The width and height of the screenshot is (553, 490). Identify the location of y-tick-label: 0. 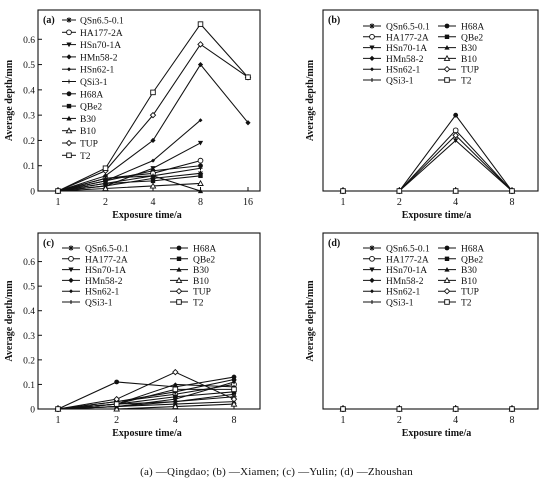
(32, 411).